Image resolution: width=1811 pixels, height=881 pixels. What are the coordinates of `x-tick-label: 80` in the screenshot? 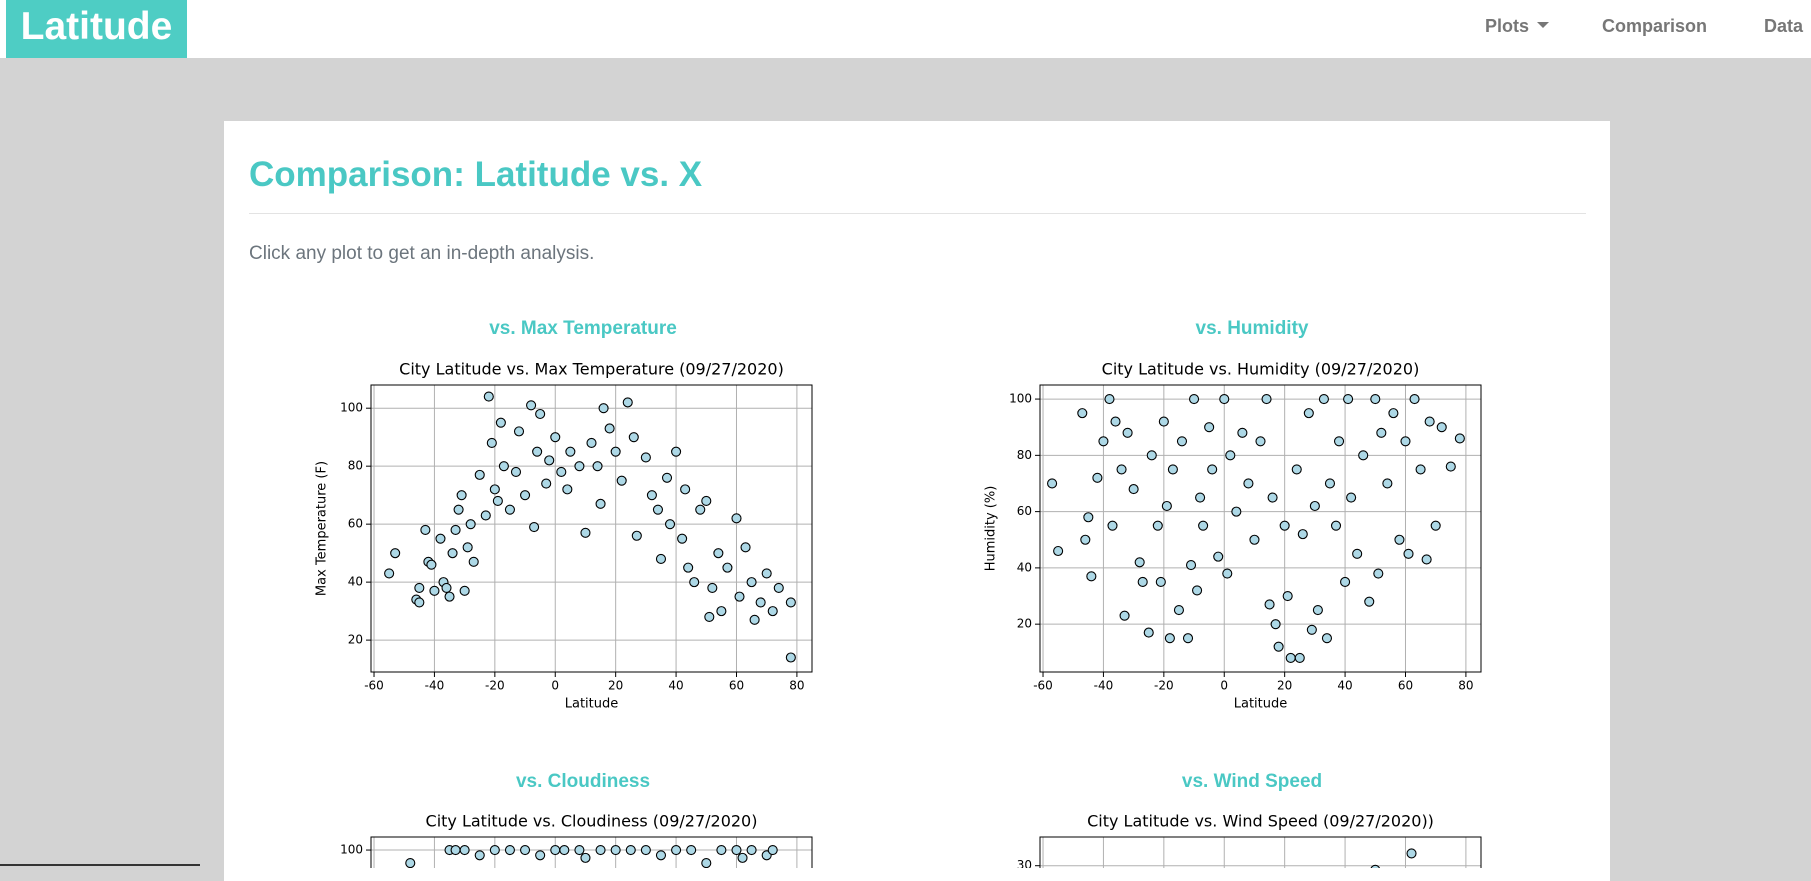 It's located at (796, 686).